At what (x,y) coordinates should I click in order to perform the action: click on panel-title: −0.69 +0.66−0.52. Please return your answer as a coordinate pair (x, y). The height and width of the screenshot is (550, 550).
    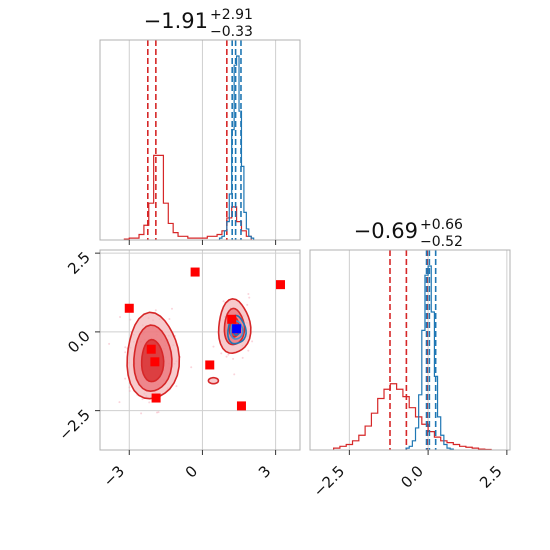
    Looking at the image, I should click on (408, 233).